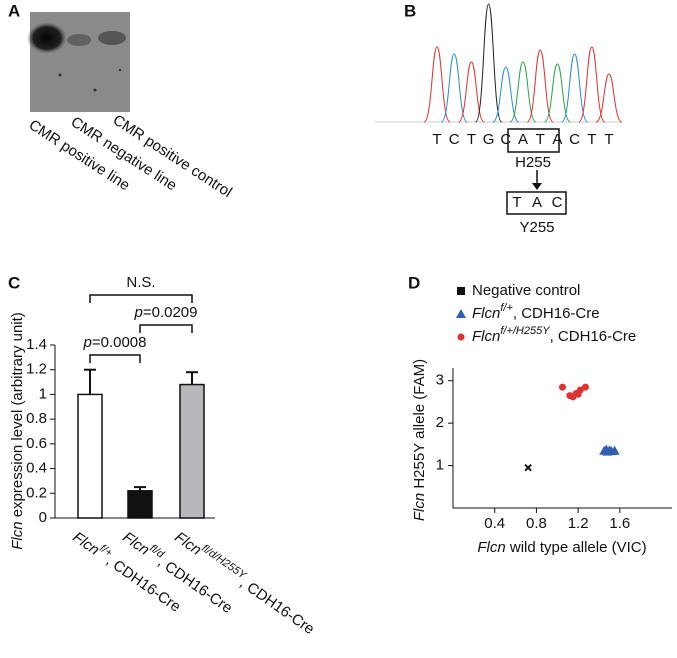 The image size is (677, 658). Describe the element at coordinates (14, 10) in the screenshot. I see `panel-label: A` at that location.